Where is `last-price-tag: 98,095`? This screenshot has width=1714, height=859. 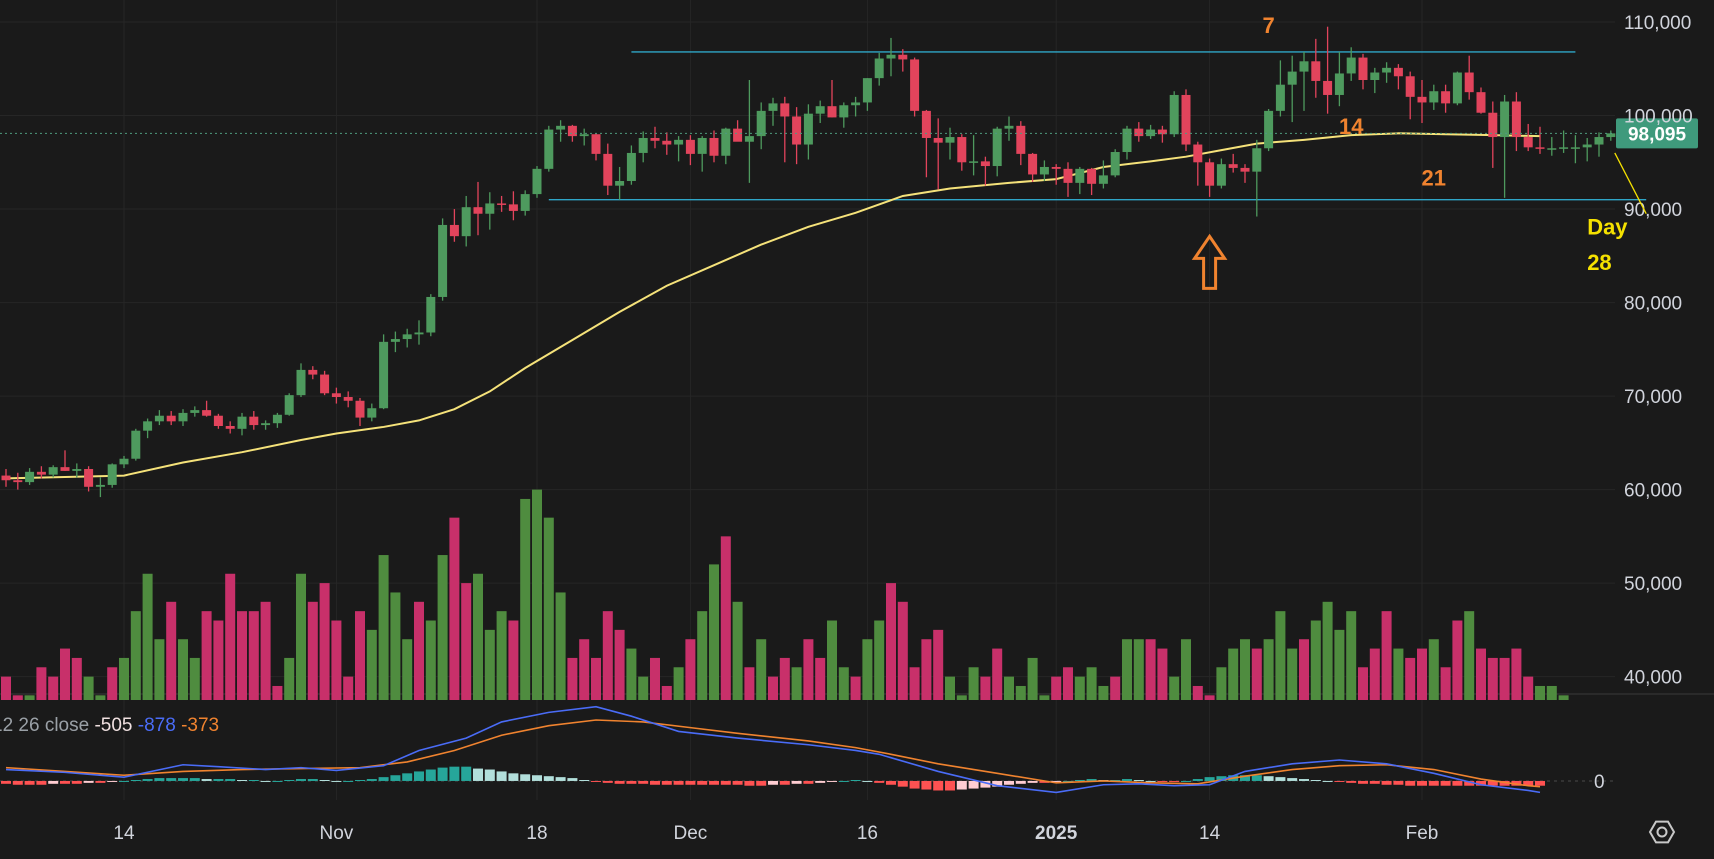
last-price-tag: 98,095 is located at coordinates (1657, 133).